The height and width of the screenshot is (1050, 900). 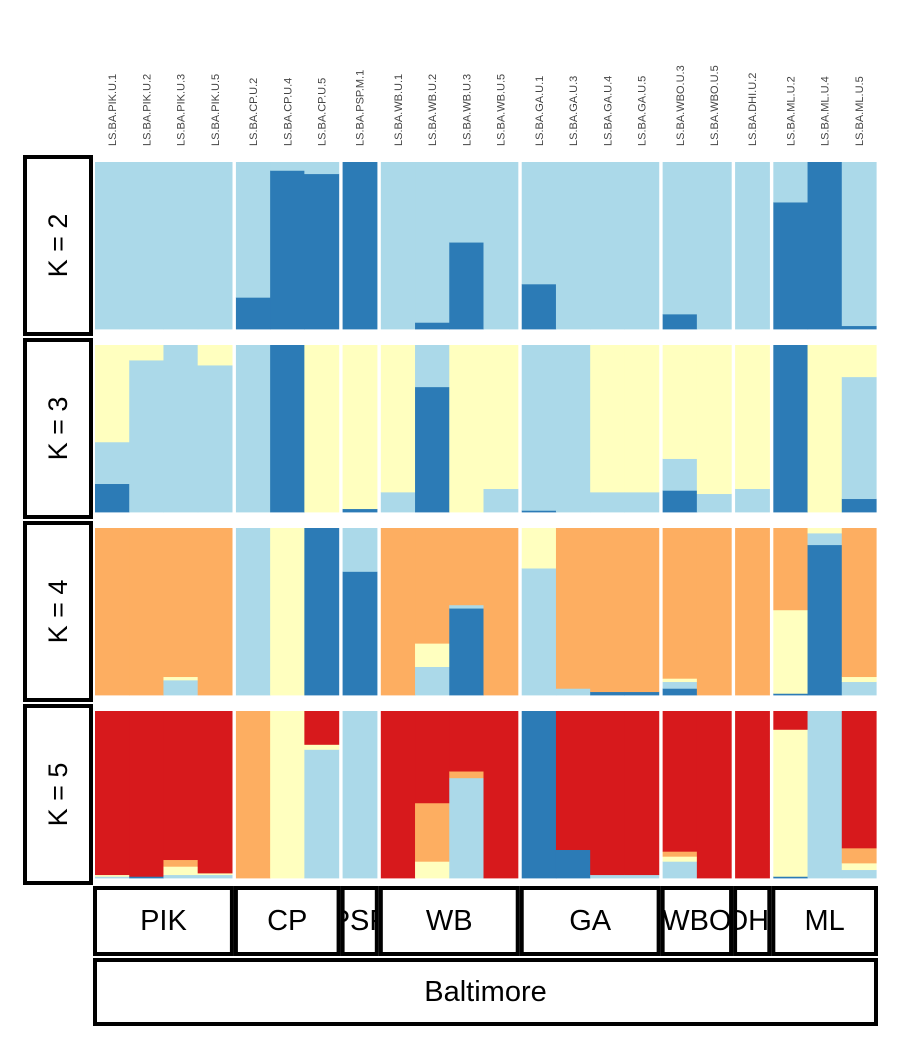 What do you see at coordinates (288, 112) in the screenshot?
I see `sample-label: LS.BA.CP.U.4` at bounding box center [288, 112].